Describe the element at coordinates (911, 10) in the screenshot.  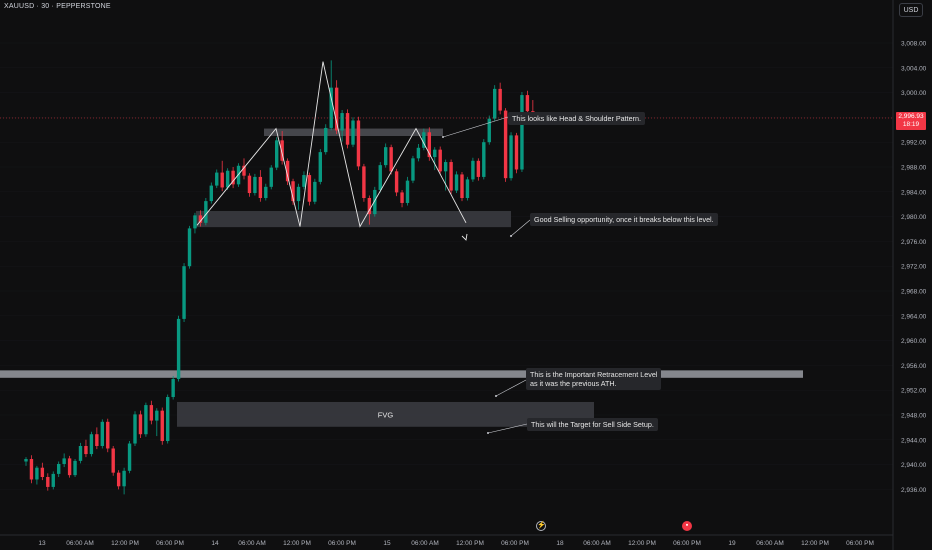
I see `currency-button: USD` at that location.